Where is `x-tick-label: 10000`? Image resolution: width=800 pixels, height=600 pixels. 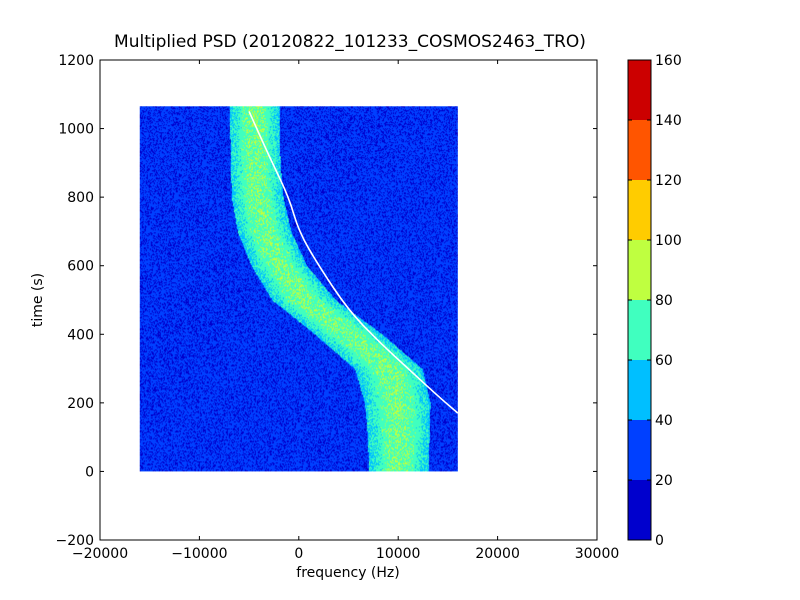 x-tick-label: 10000 is located at coordinates (398, 554).